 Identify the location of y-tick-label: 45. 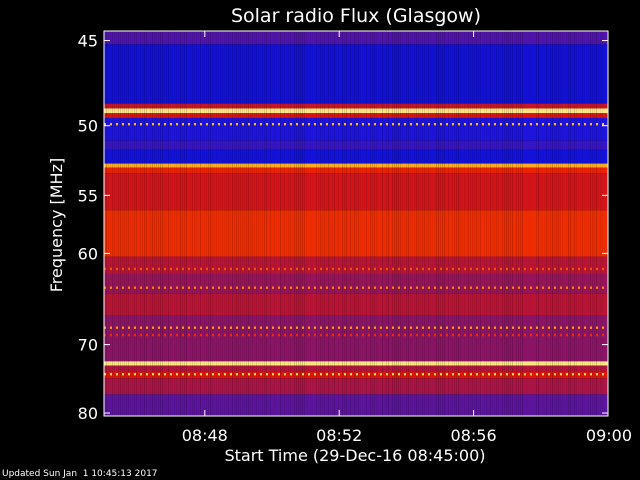
(88, 41).